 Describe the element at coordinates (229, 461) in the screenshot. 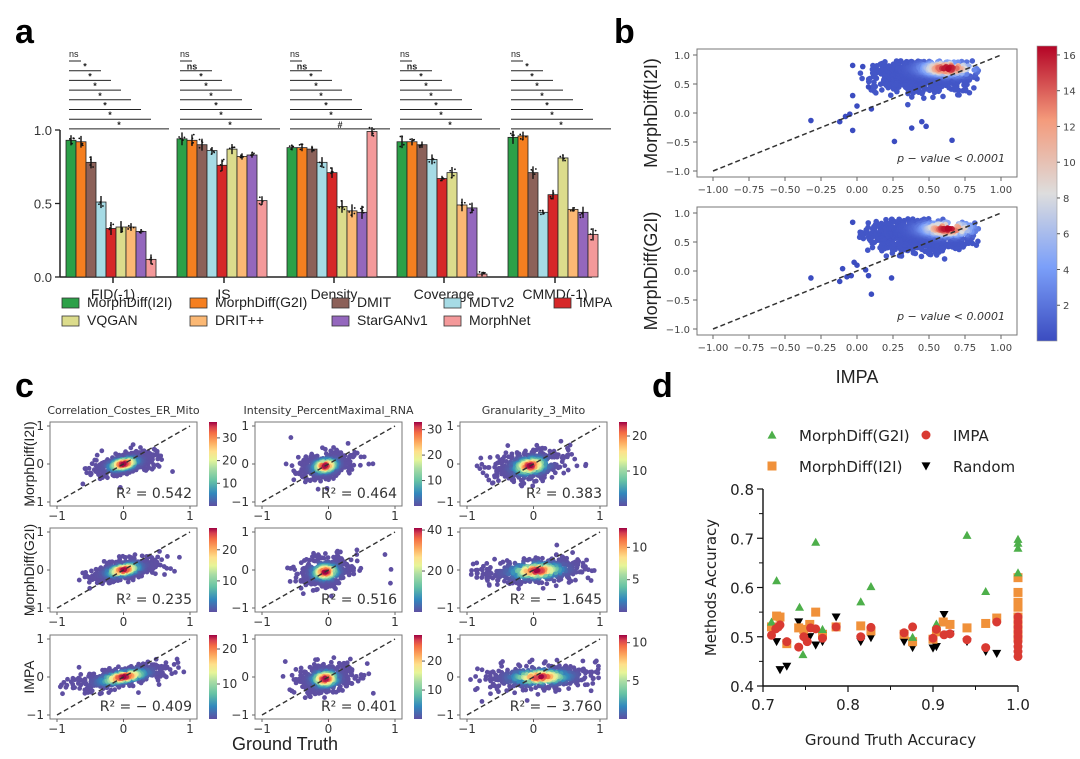

I see `colorbar-tick-label: 20` at that location.